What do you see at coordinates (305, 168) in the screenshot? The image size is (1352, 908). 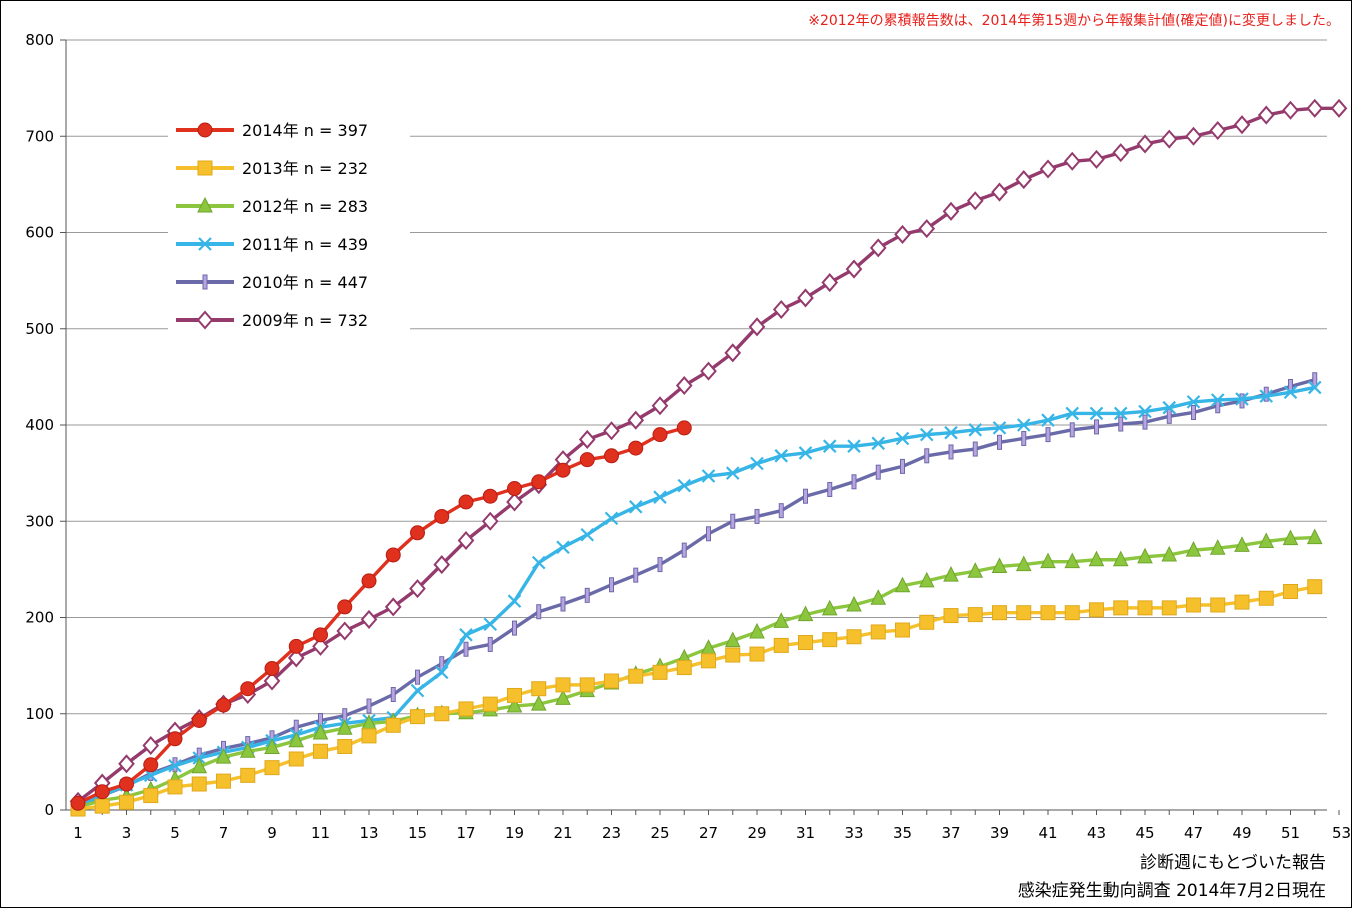 I see `legend-label: 2013年 n = 232` at bounding box center [305, 168].